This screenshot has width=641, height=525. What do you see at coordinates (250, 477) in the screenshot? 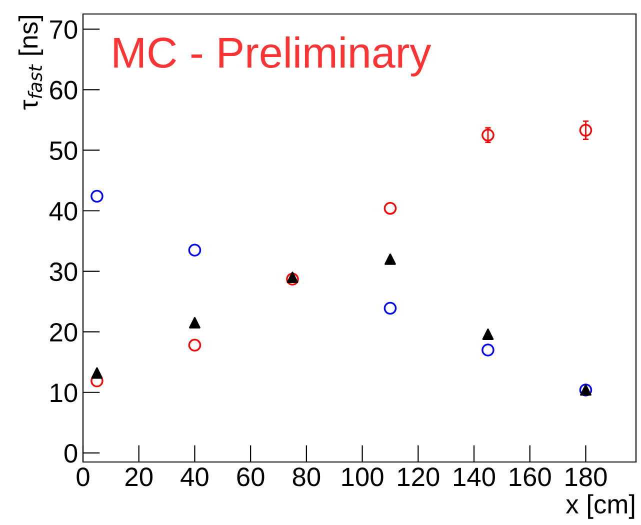
I see `x-tick-label: 60` at bounding box center [250, 477].